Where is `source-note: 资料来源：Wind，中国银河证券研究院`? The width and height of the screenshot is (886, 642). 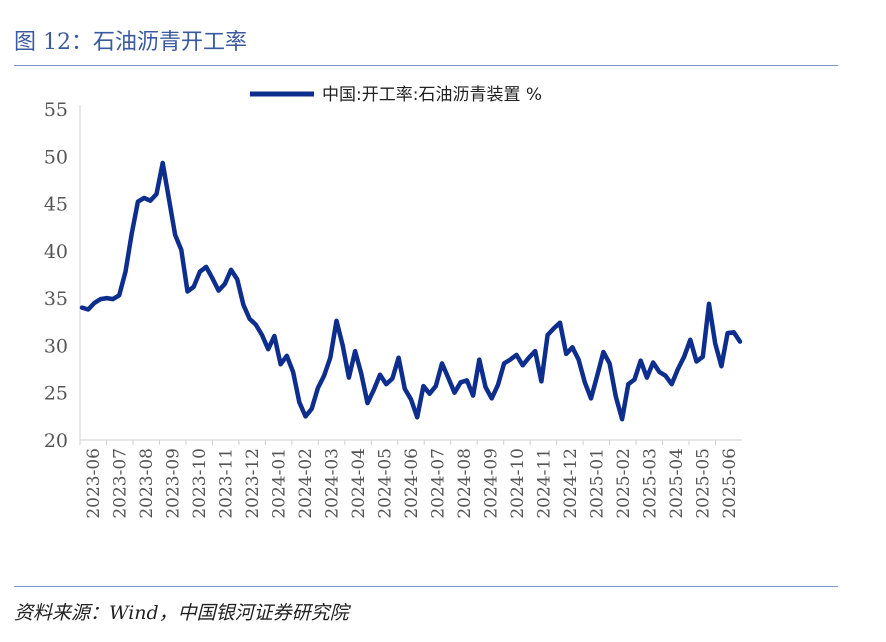
source-note: 资料来源：Wind，中国银河证券研究院 is located at coordinates (181, 613).